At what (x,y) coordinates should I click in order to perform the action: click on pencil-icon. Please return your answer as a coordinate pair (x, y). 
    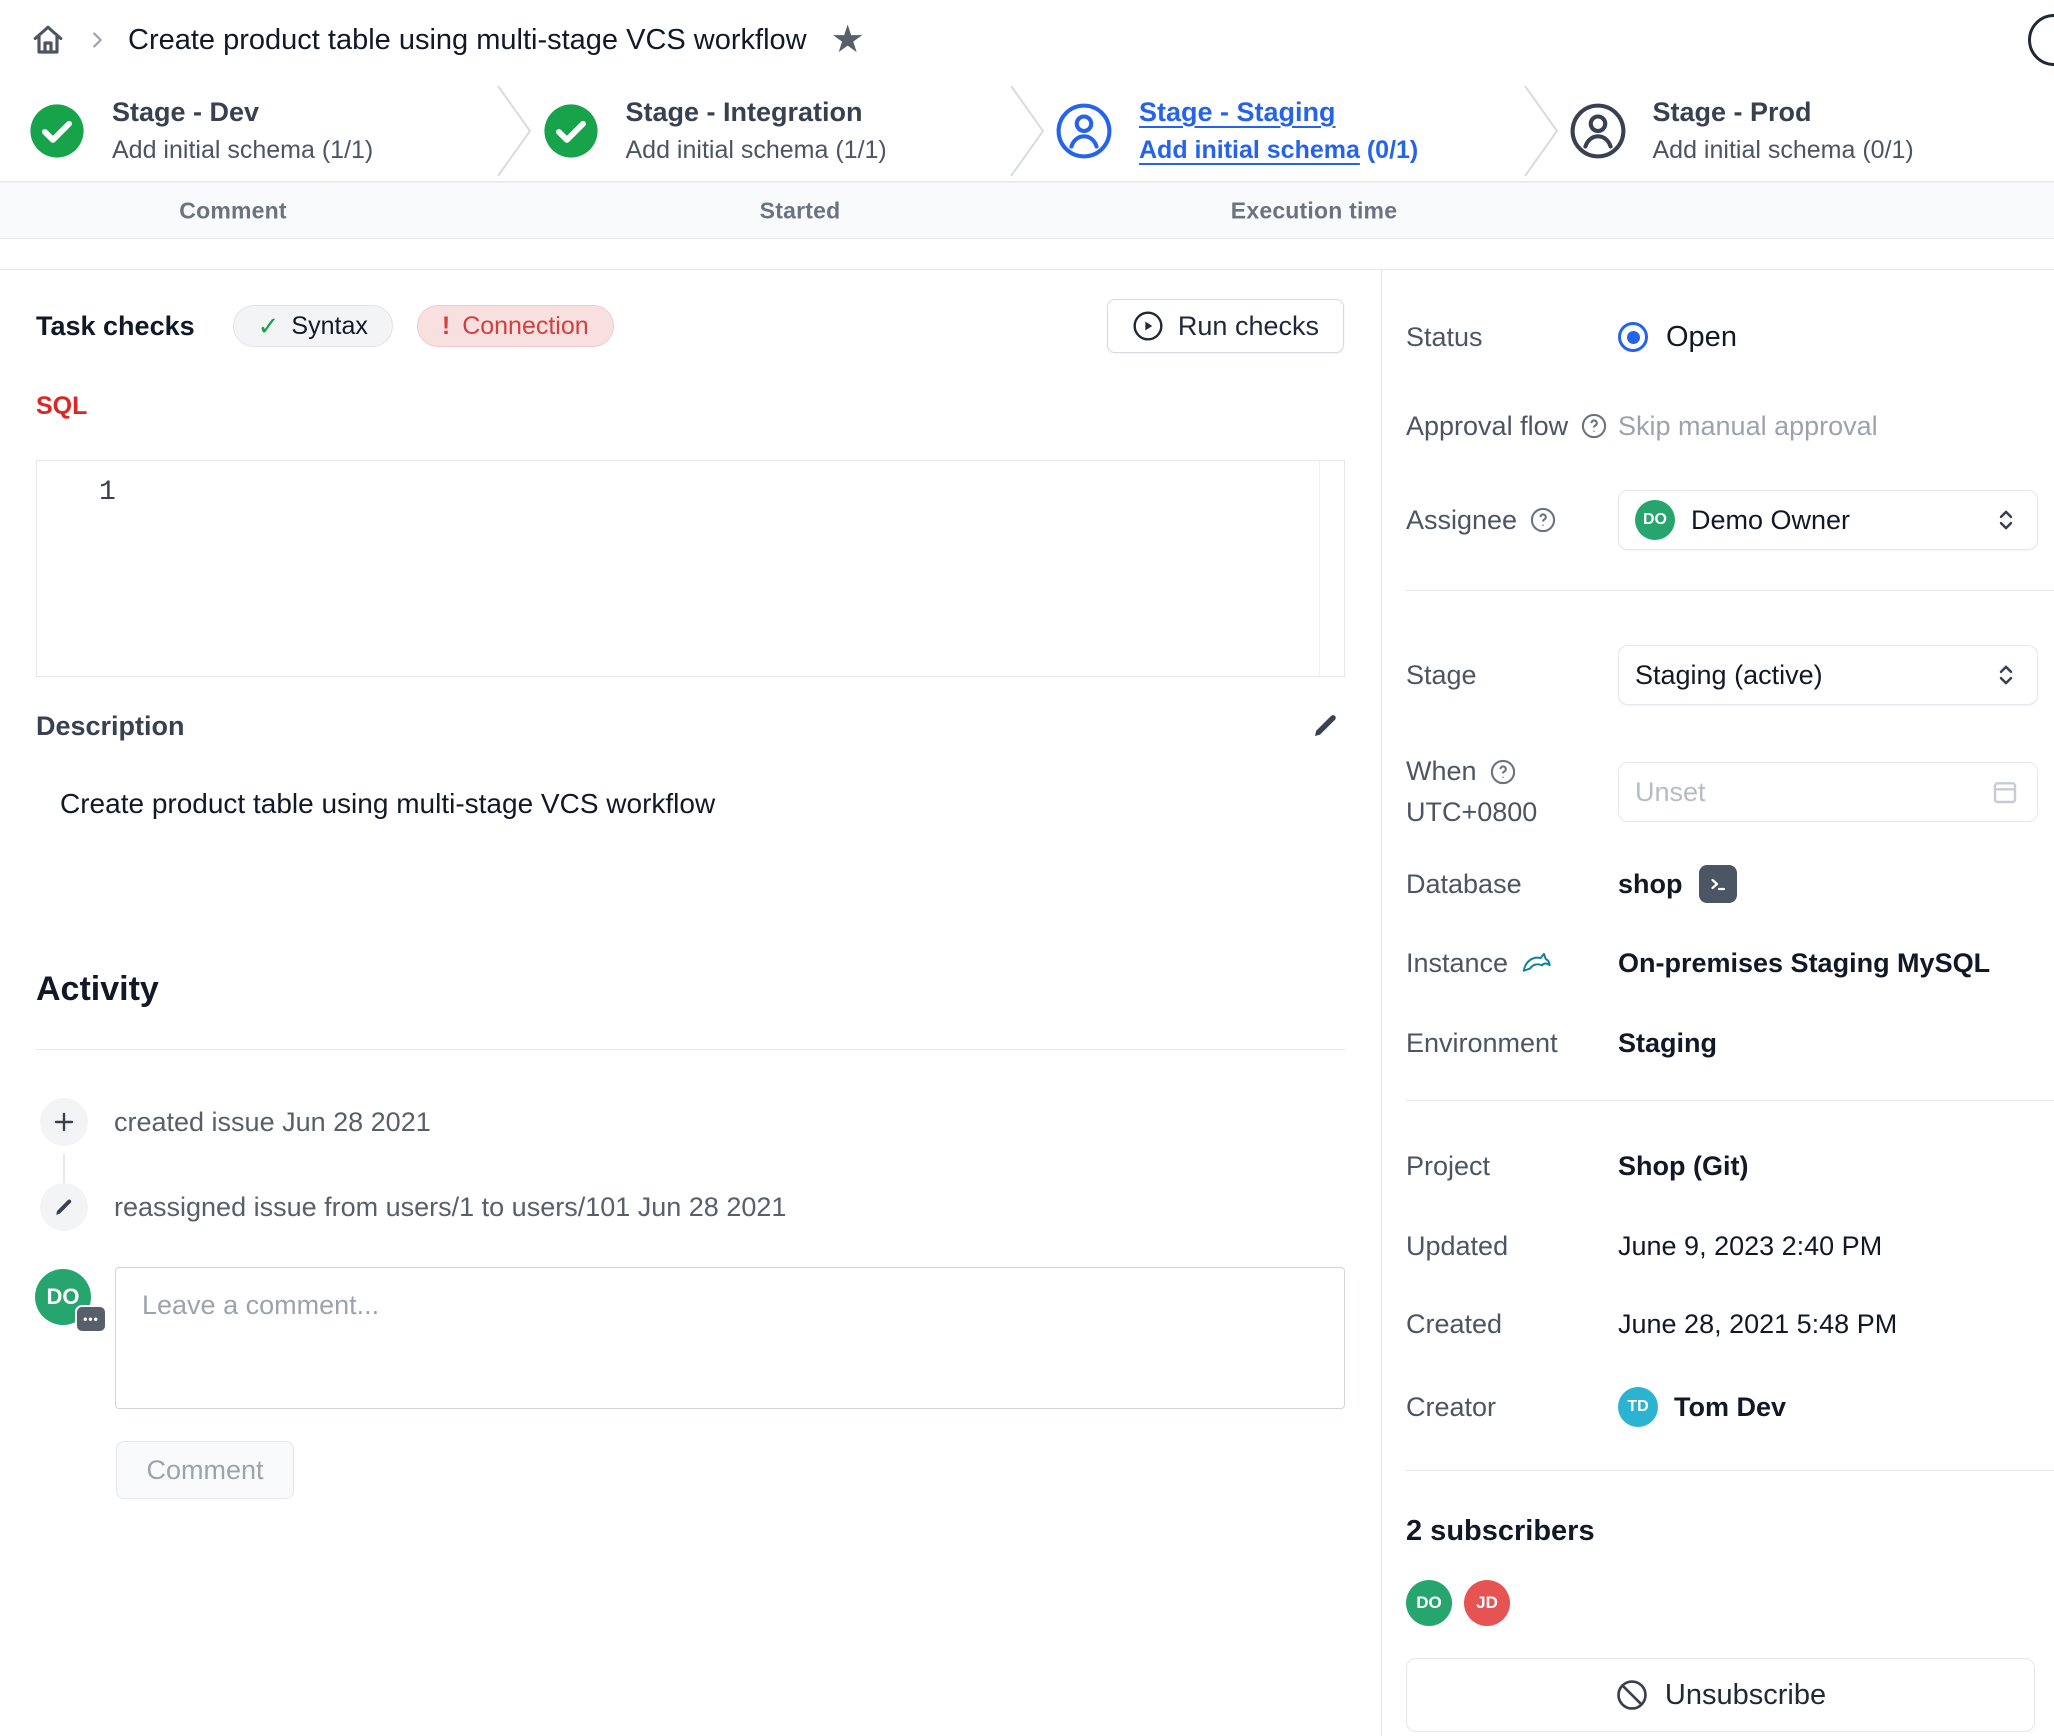
    Looking at the image, I should click on (64, 1207).